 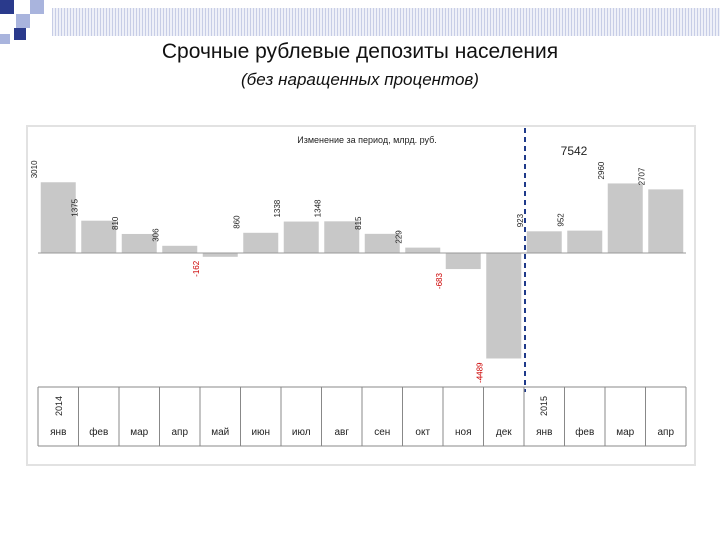 What do you see at coordinates (601, 170) in the screenshot?
I see `value-label-14: 2960` at bounding box center [601, 170].